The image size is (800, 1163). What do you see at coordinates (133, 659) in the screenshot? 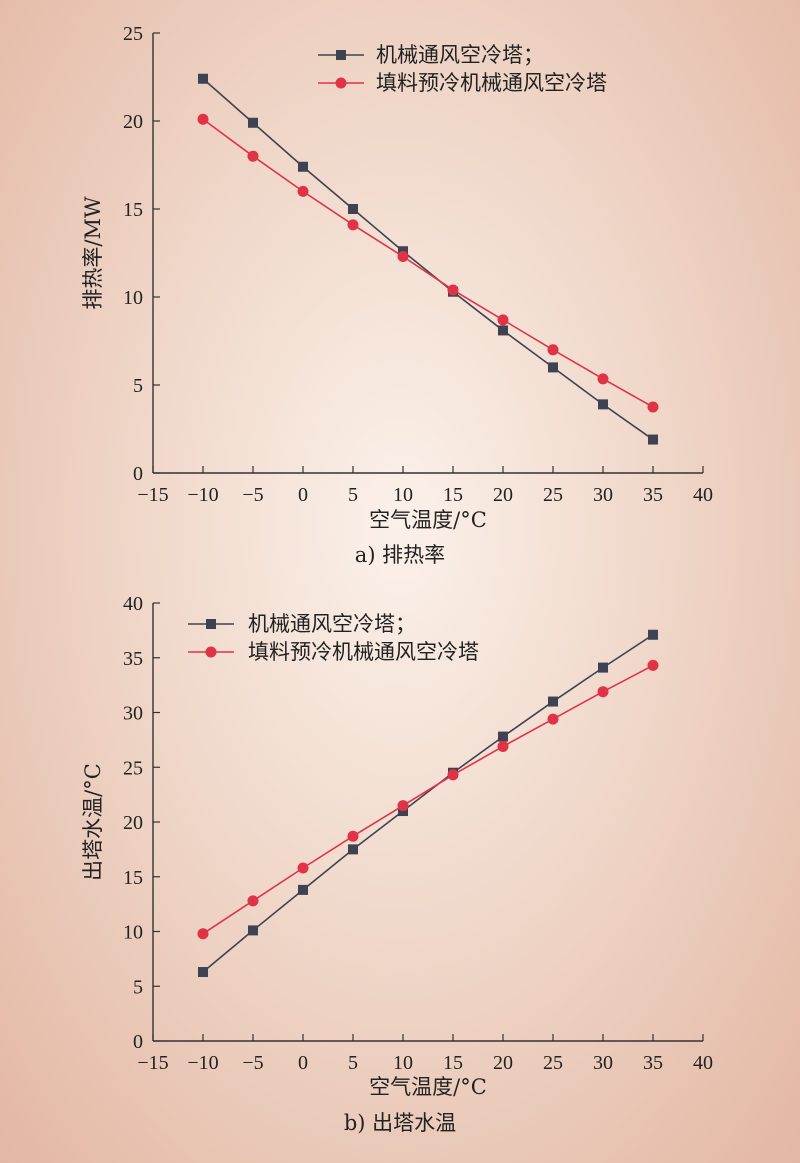
I see `y-tick-label: 35` at bounding box center [133, 659].